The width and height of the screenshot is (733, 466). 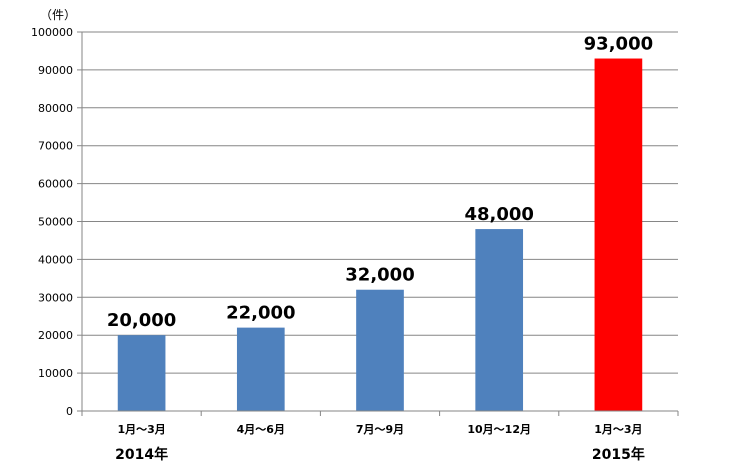 I want to click on x-axis: 1月～3月 4月～6月 7月～9月 10月～12月 1月～3月 2014年 2015年, so click(x=380, y=436).